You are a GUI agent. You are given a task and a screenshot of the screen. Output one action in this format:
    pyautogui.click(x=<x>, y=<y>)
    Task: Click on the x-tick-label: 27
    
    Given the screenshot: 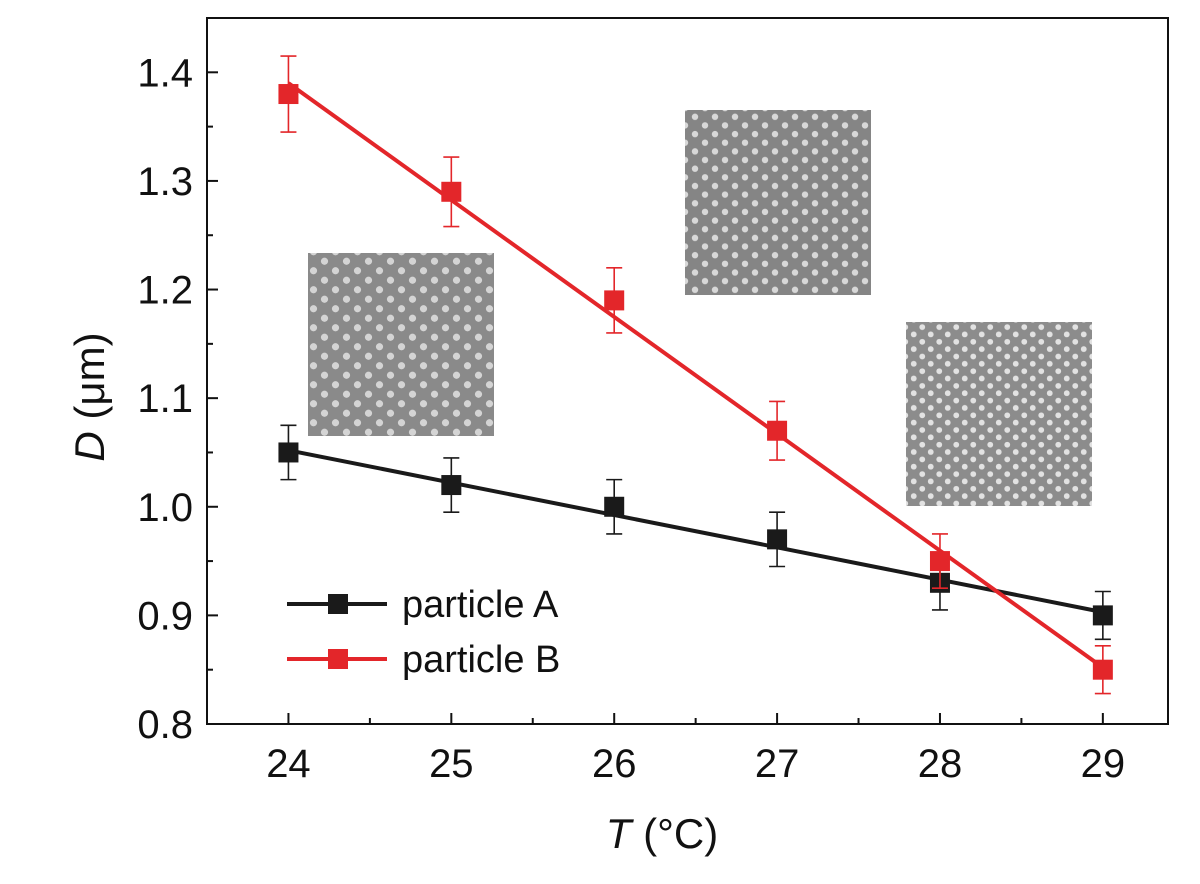 What is the action you would take?
    pyautogui.click(x=777, y=764)
    